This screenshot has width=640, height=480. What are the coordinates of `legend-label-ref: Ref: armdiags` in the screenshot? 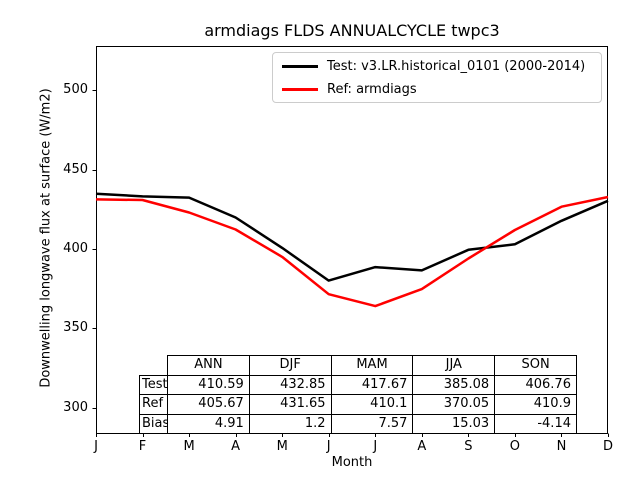 It's located at (372, 89).